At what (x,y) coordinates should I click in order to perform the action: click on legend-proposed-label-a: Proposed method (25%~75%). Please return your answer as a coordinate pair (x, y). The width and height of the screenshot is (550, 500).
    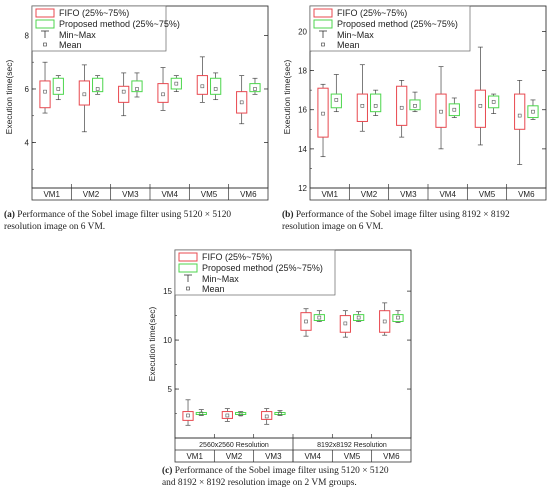
    Looking at the image, I should click on (119, 24).